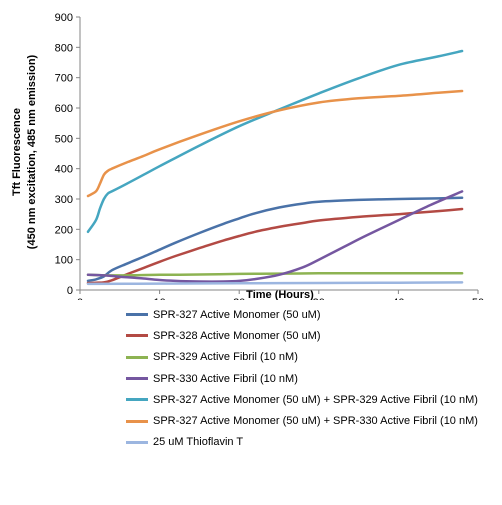 The height and width of the screenshot is (505, 502). Describe the element at coordinates (17, 152) in the screenshot. I see `y-axis-title-line1: Tft Fluorescence` at that location.